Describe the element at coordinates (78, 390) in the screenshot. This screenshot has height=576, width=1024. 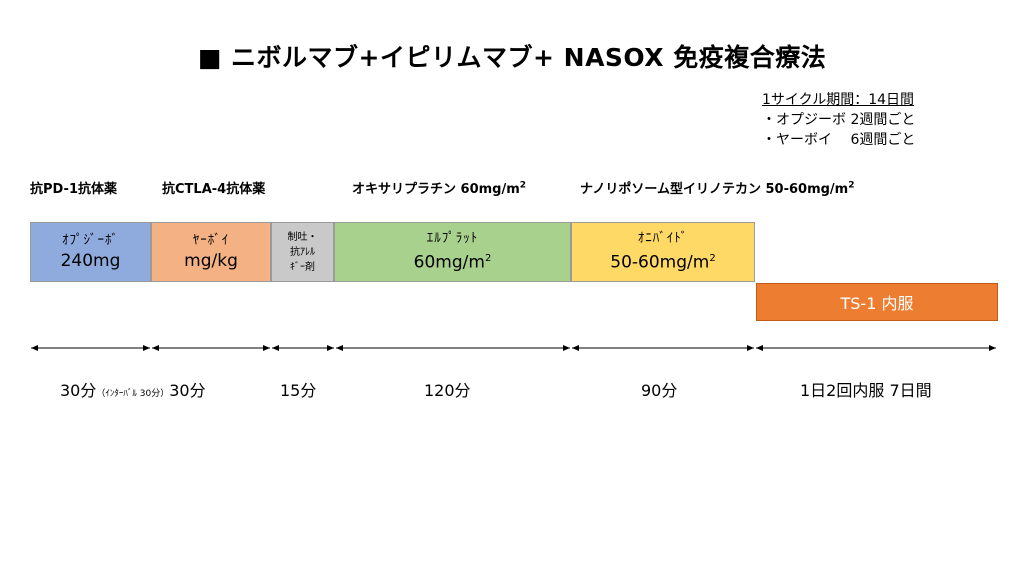
I see `duration-opdivo: 30分` at that location.